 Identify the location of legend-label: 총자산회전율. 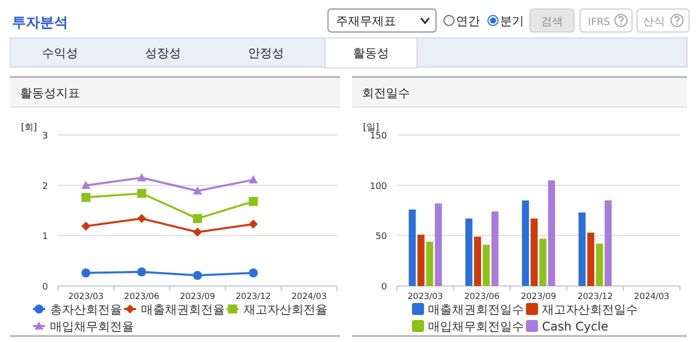
(86, 309).